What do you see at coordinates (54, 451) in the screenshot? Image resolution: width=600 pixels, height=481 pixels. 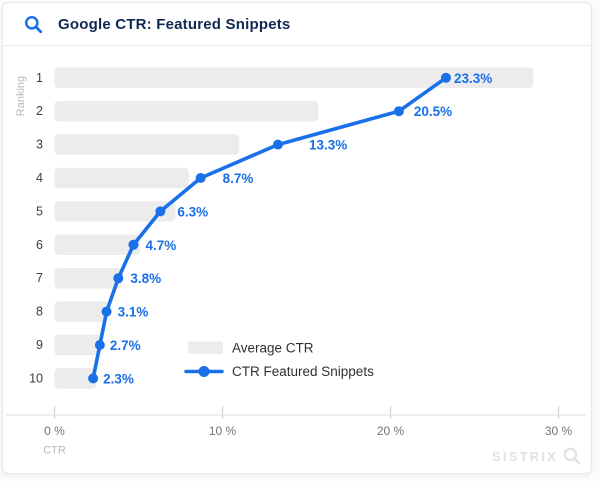 I see `x-axis-title: CTR` at bounding box center [54, 451].